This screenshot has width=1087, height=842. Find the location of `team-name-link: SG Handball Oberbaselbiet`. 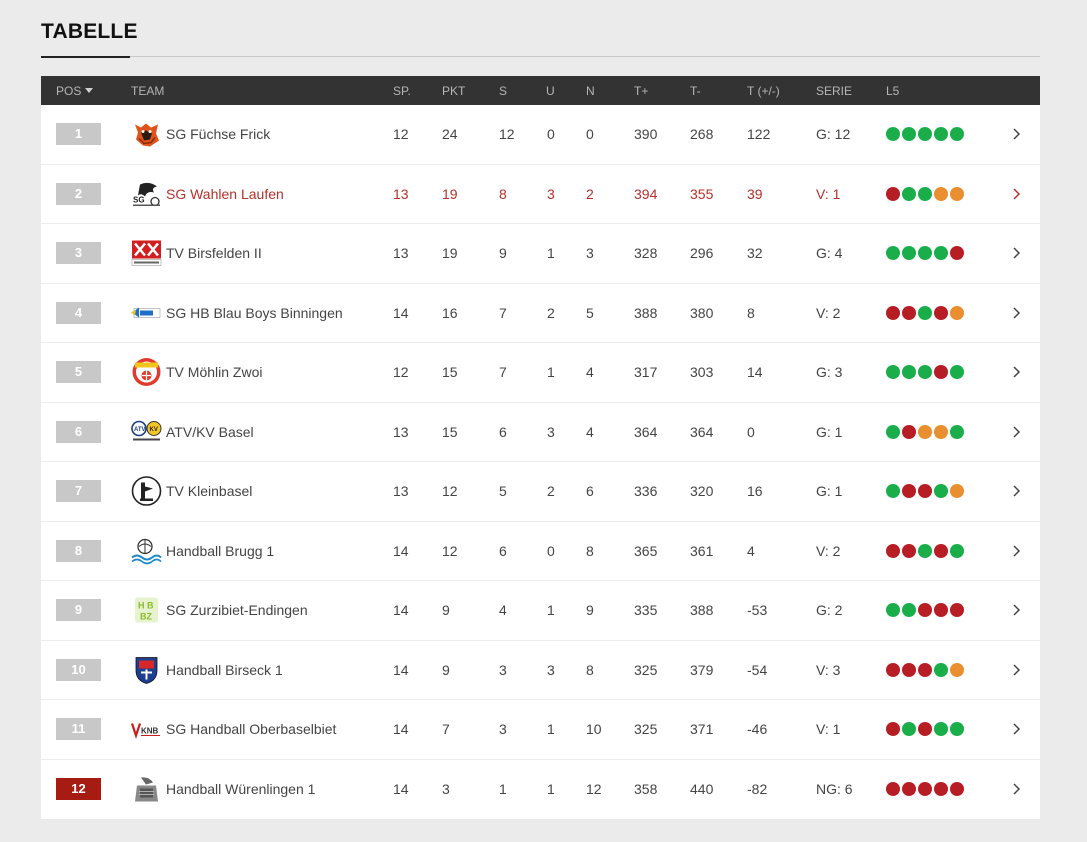

team-name-link: SG Handball Oberbaselbiet is located at coordinates (251, 729).